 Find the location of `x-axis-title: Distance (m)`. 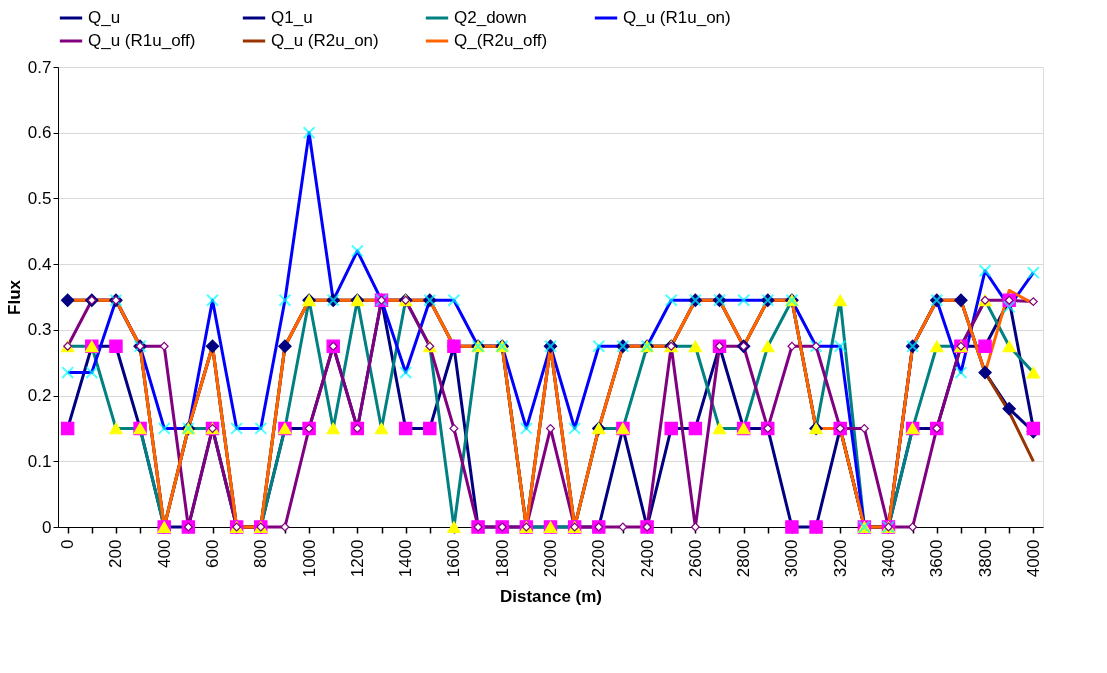

x-axis-title: Distance (m) is located at coordinates (551, 597).